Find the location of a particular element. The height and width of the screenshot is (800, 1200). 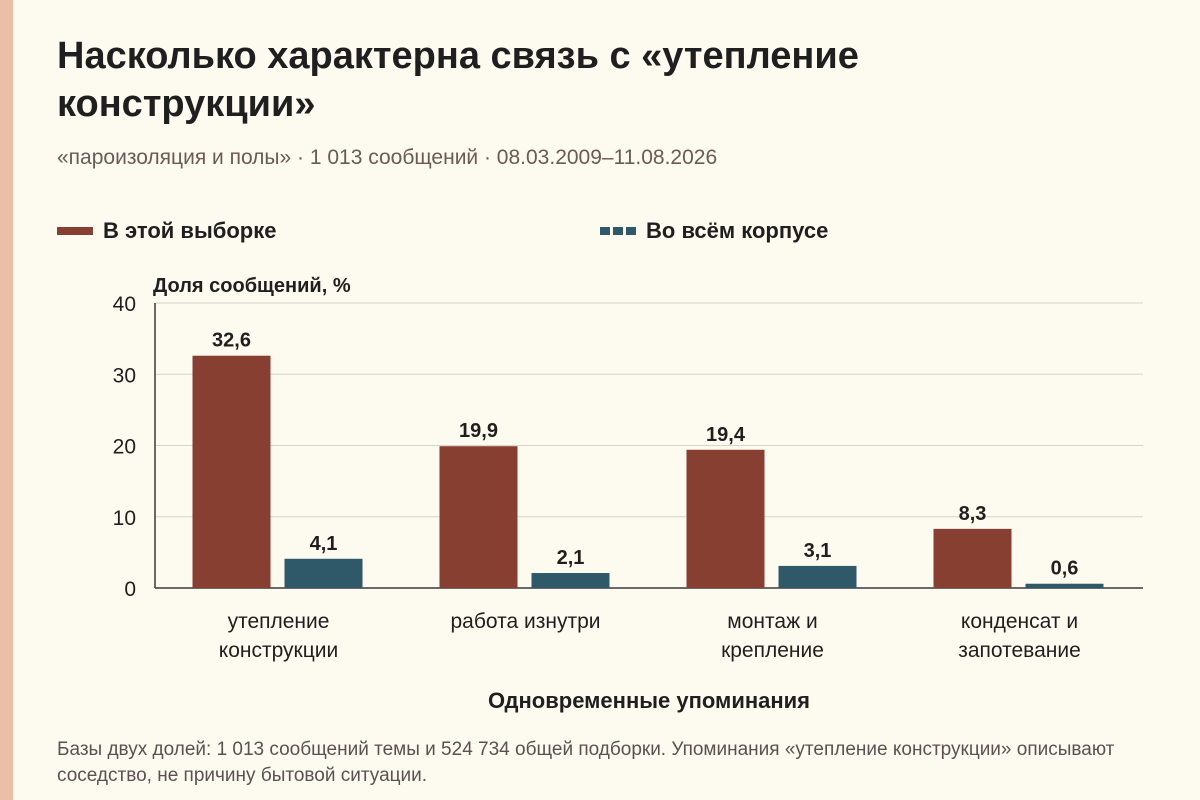

bar-value-label: 19,4 is located at coordinates (726, 435).